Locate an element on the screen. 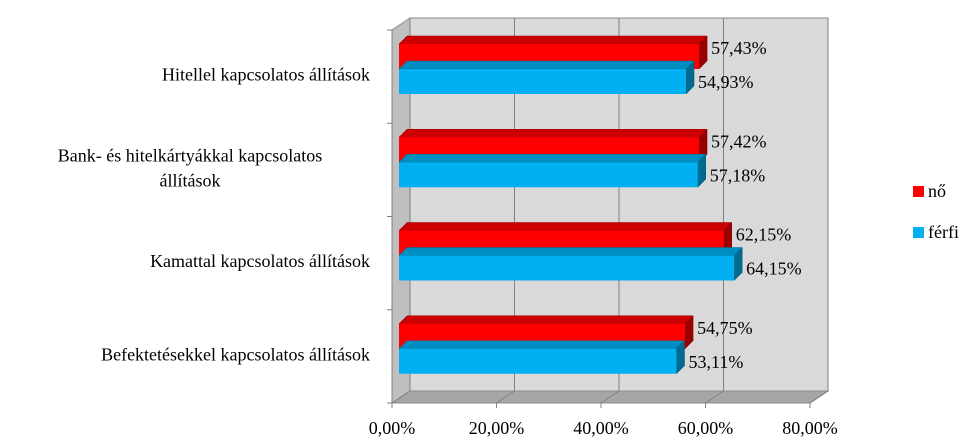 This screenshot has width=973, height=443. data-label-female: 57,43% is located at coordinates (739, 48).